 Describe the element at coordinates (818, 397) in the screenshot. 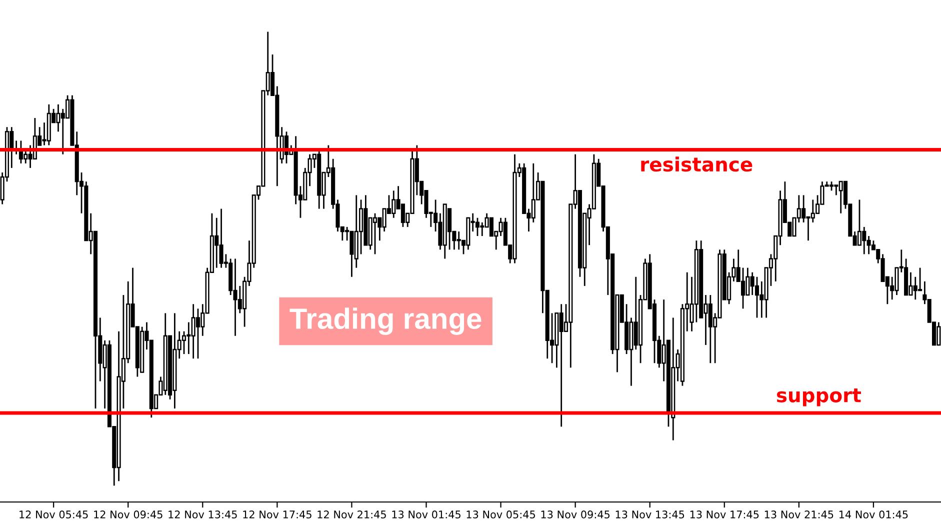

I see `ref-line-label: support` at that location.